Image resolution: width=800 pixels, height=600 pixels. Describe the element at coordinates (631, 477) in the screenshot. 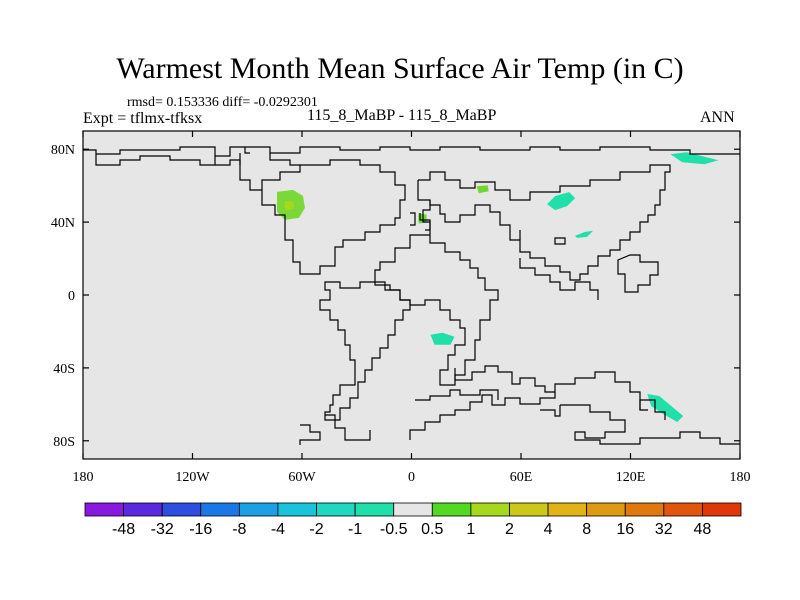

I see `x-tick-label: 120E` at that location.